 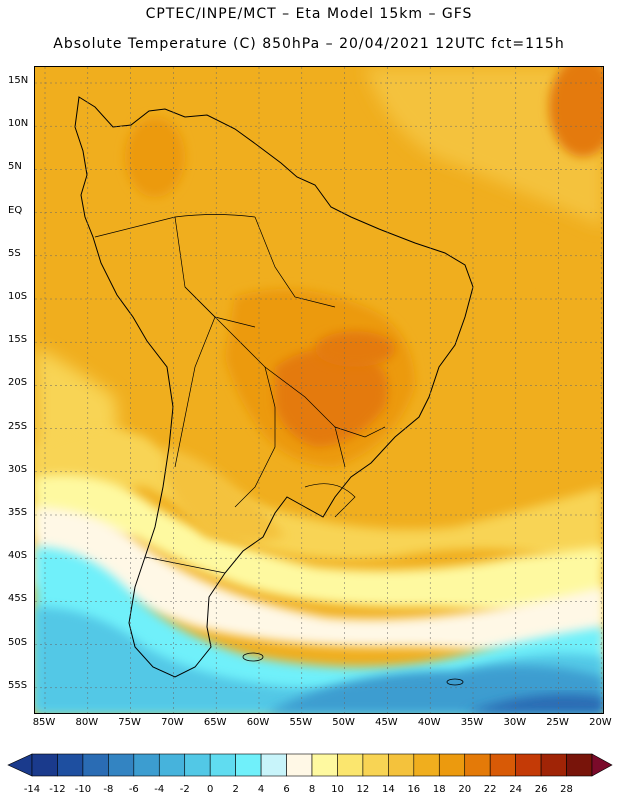 What do you see at coordinates (32, 789) in the screenshot?
I see `colorbar-tick-0: -14` at bounding box center [32, 789].